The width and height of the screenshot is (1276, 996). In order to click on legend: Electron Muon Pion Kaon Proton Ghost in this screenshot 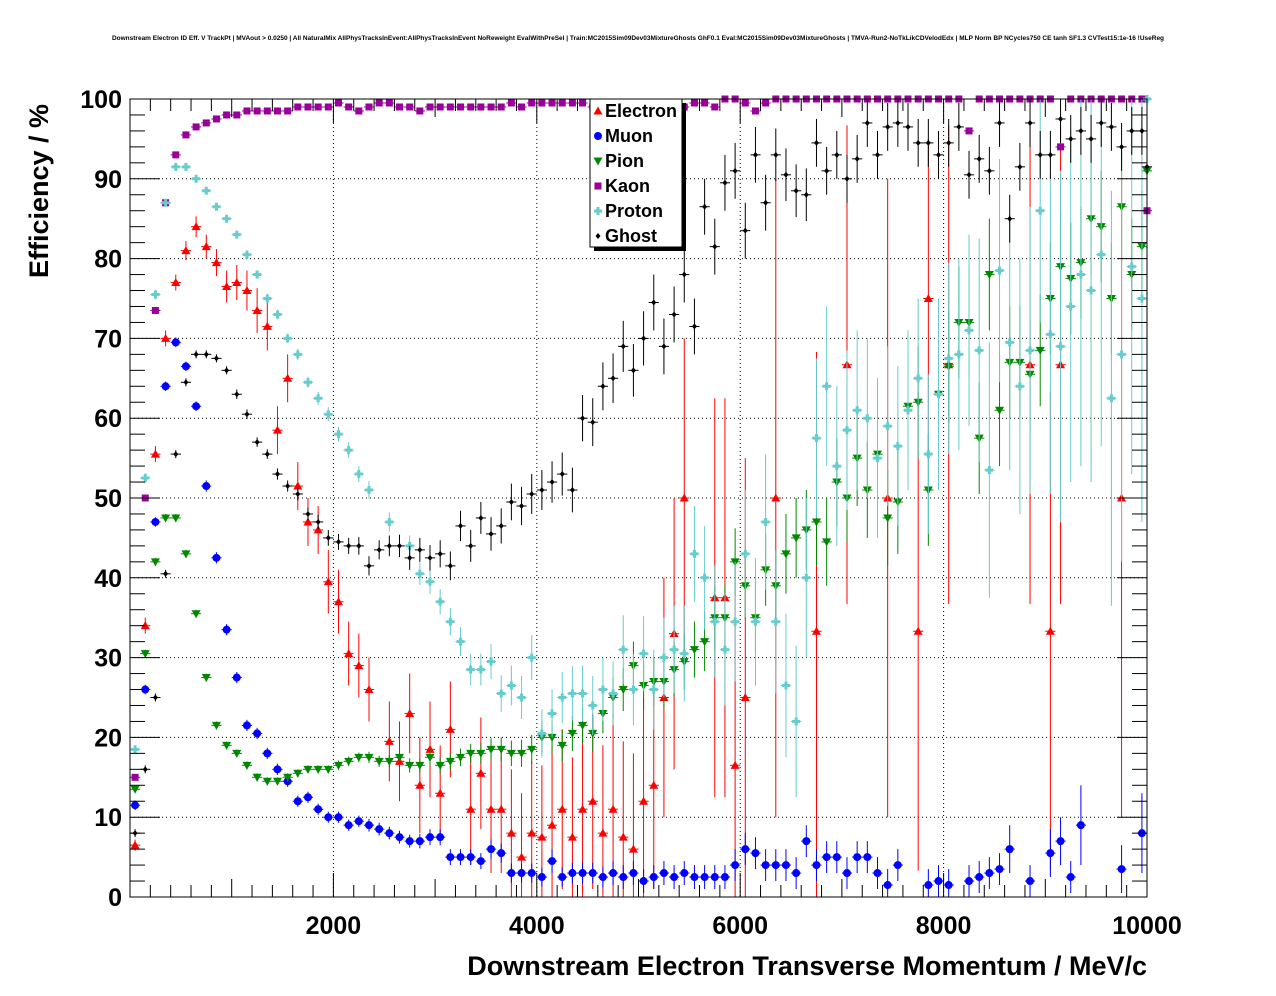, I will do `click(637, 174)`.